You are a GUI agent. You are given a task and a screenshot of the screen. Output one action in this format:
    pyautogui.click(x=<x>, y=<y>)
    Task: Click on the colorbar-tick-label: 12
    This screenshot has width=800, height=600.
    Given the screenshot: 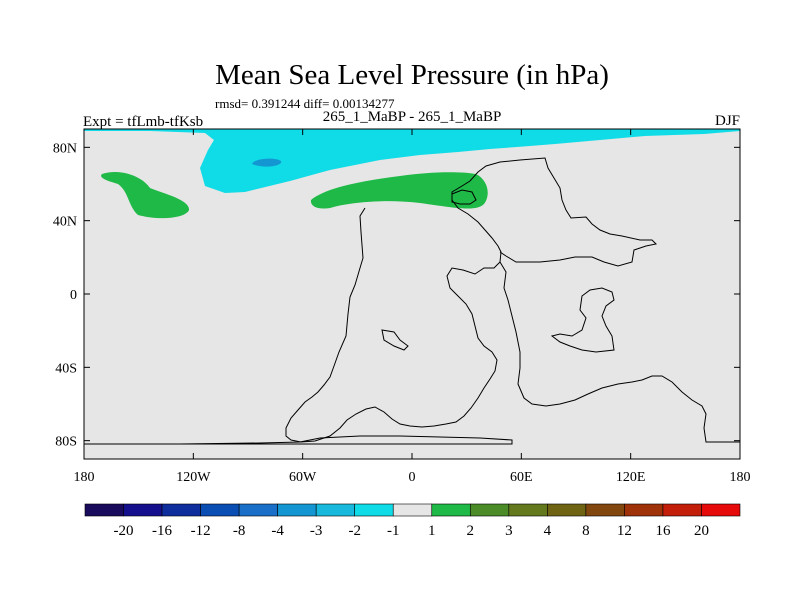 What is the action you would take?
    pyautogui.click(x=624, y=531)
    